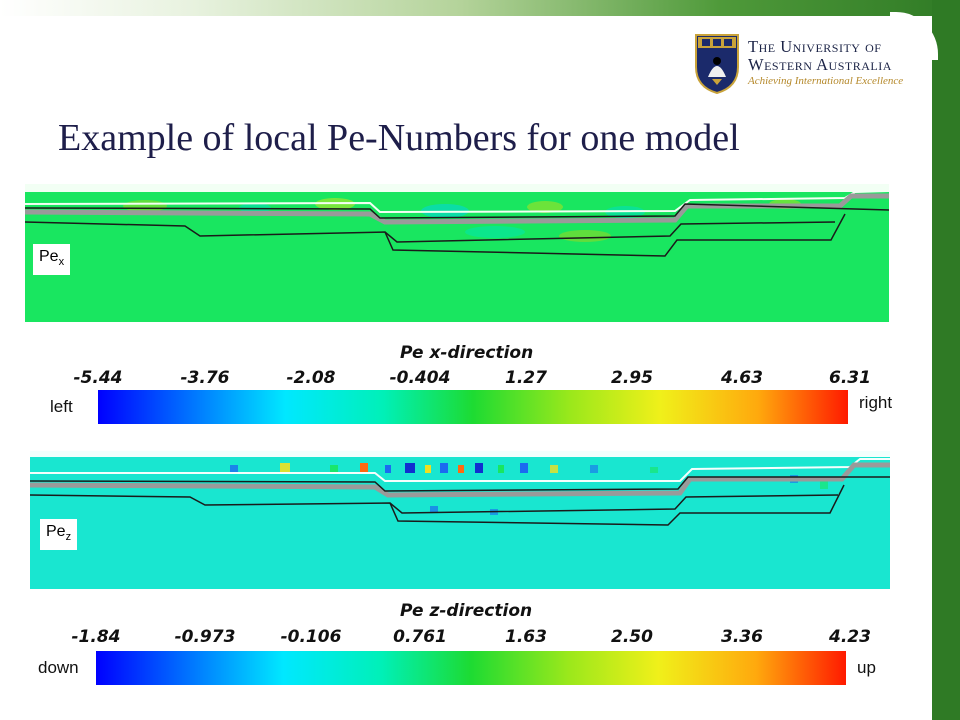 This screenshot has height=720, width=960. I want to click on colorbar-tick-label: -0.106, so click(311, 637).